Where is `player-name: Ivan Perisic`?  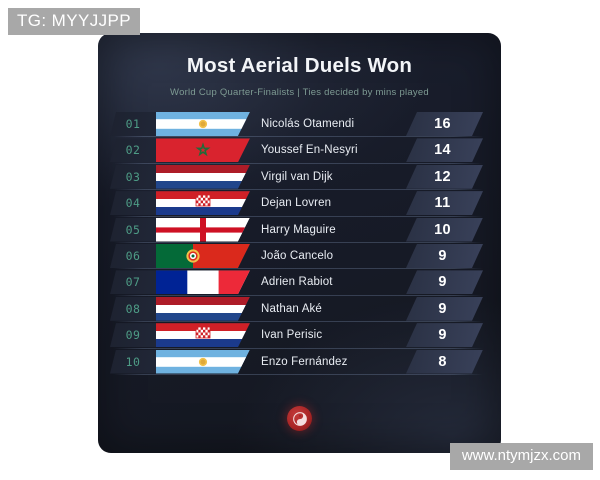 player-name: Ivan Perisic is located at coordinates (292, 335).